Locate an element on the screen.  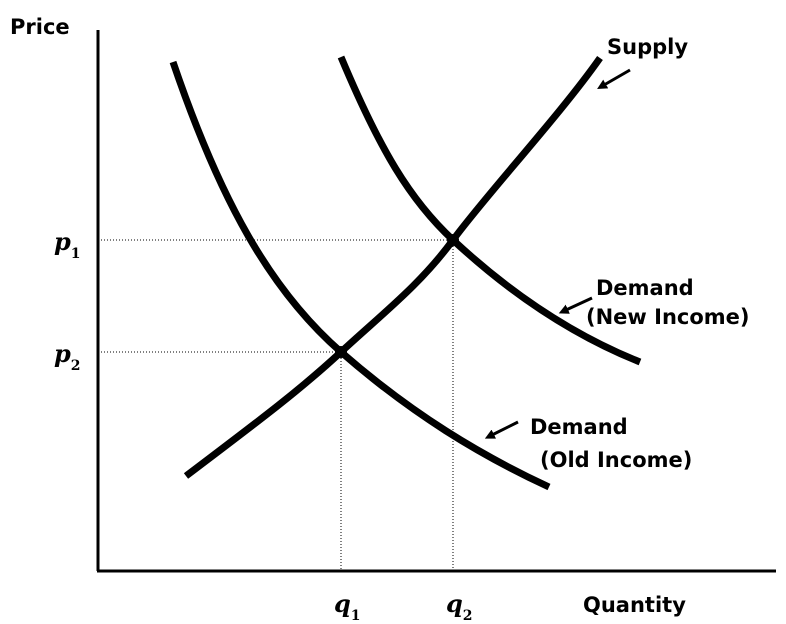
demand-new-label: Demand is located at coordinates (645, 288).